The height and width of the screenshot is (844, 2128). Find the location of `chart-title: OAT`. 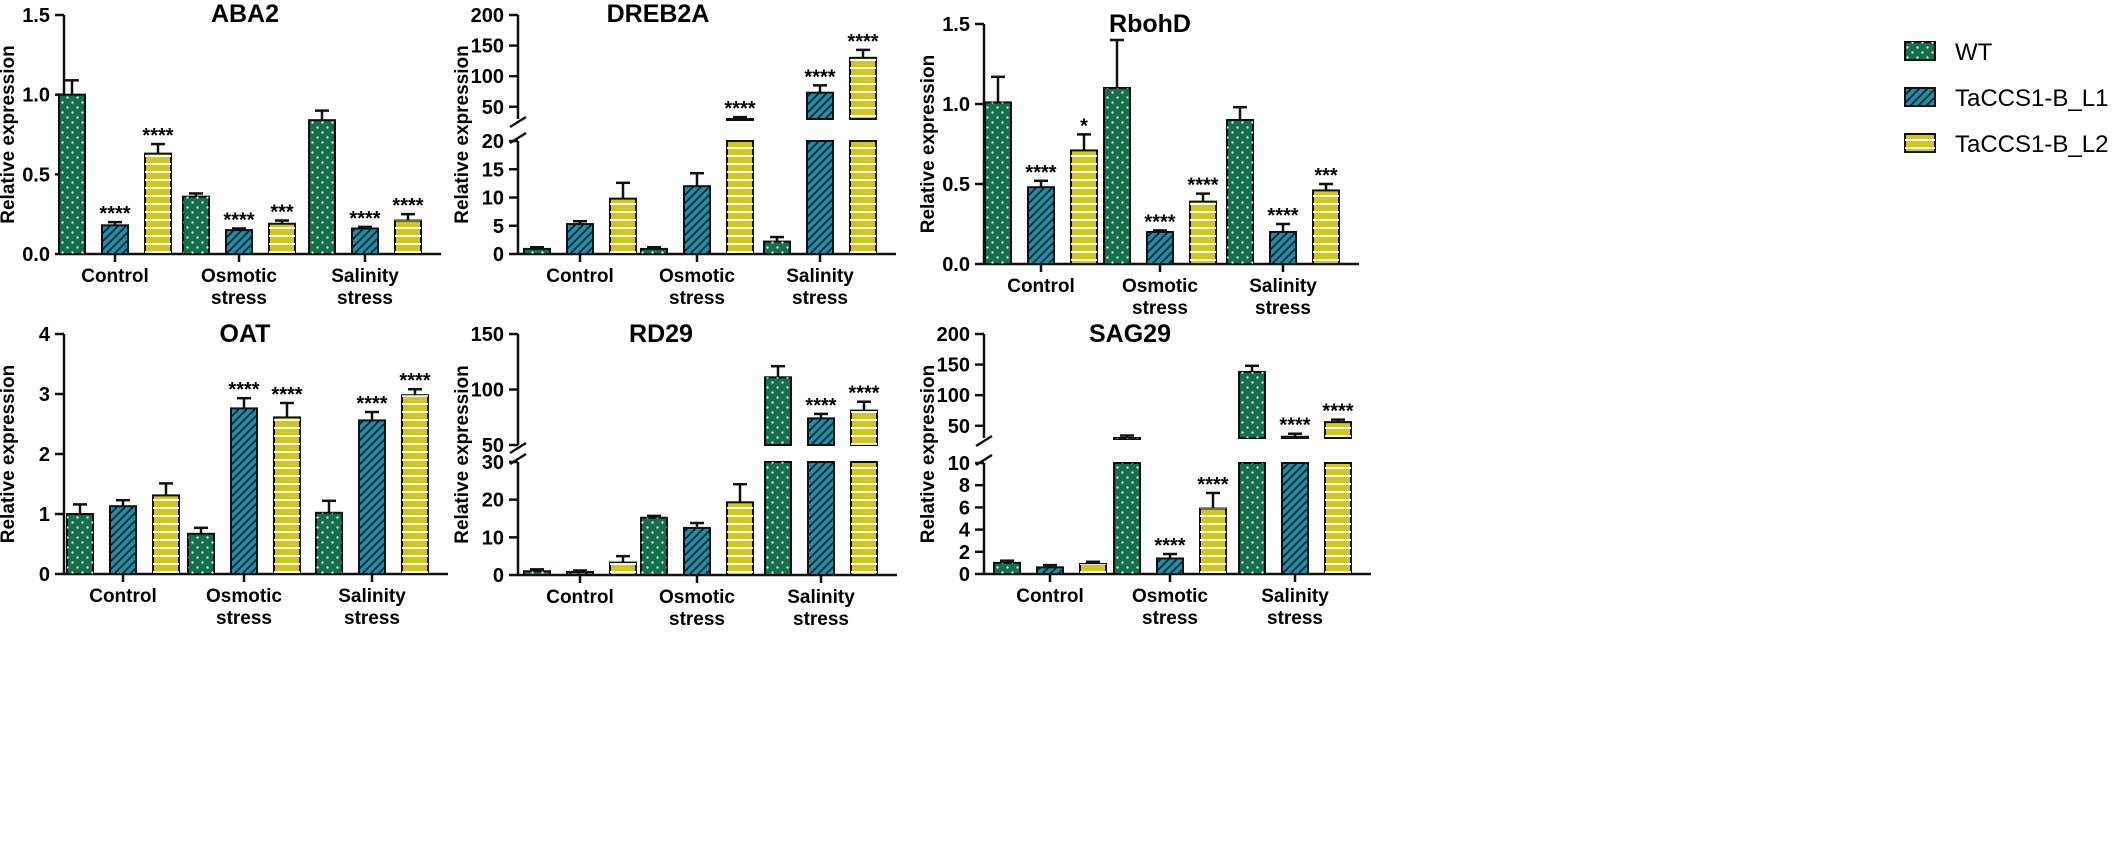

chart-title: OAT is located at coordinates (245, 334).